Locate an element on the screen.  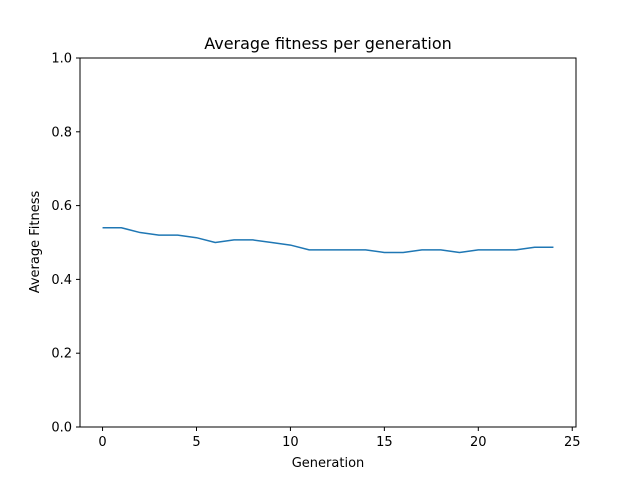
y-tick-label: 0.0 is located at coordinates (61, 428).